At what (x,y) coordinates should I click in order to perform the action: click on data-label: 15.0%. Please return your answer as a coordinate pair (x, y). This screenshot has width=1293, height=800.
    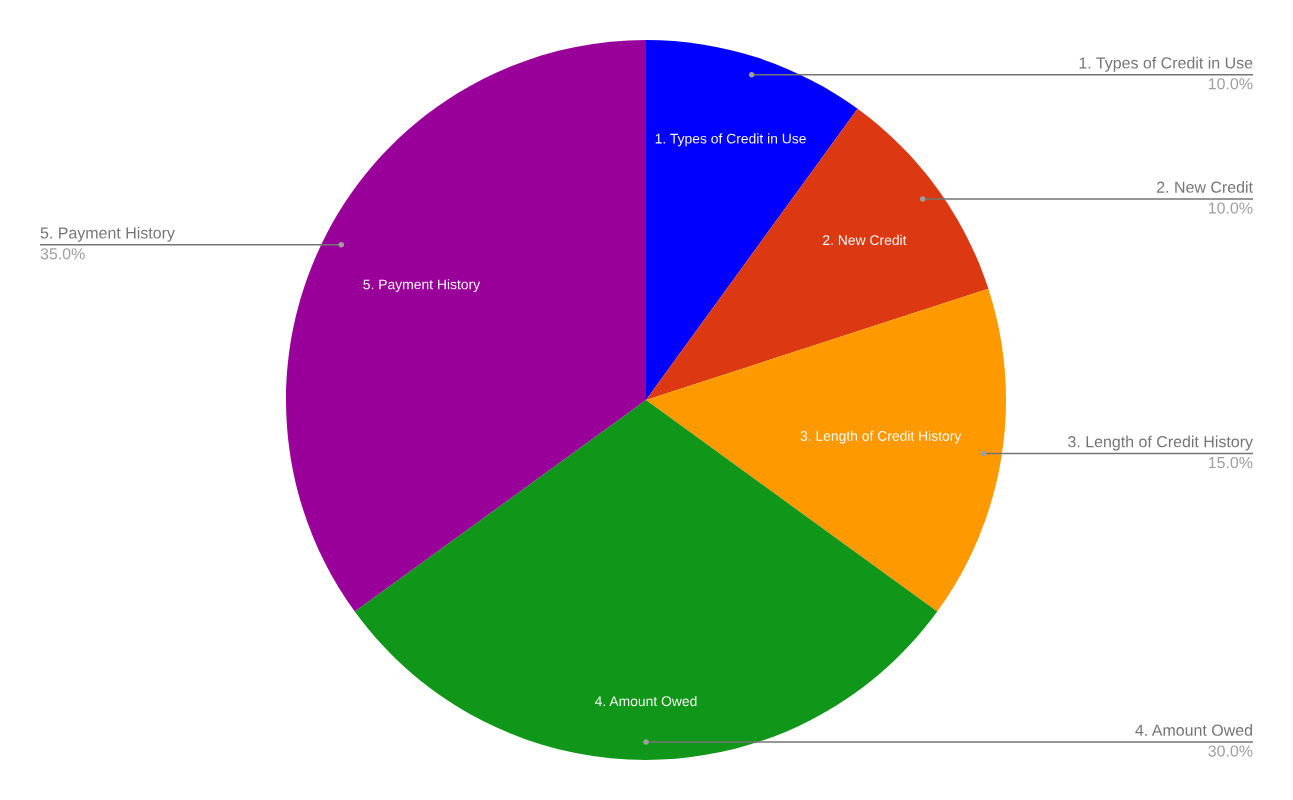
    Looking at the image, I should click on (1230, 462).